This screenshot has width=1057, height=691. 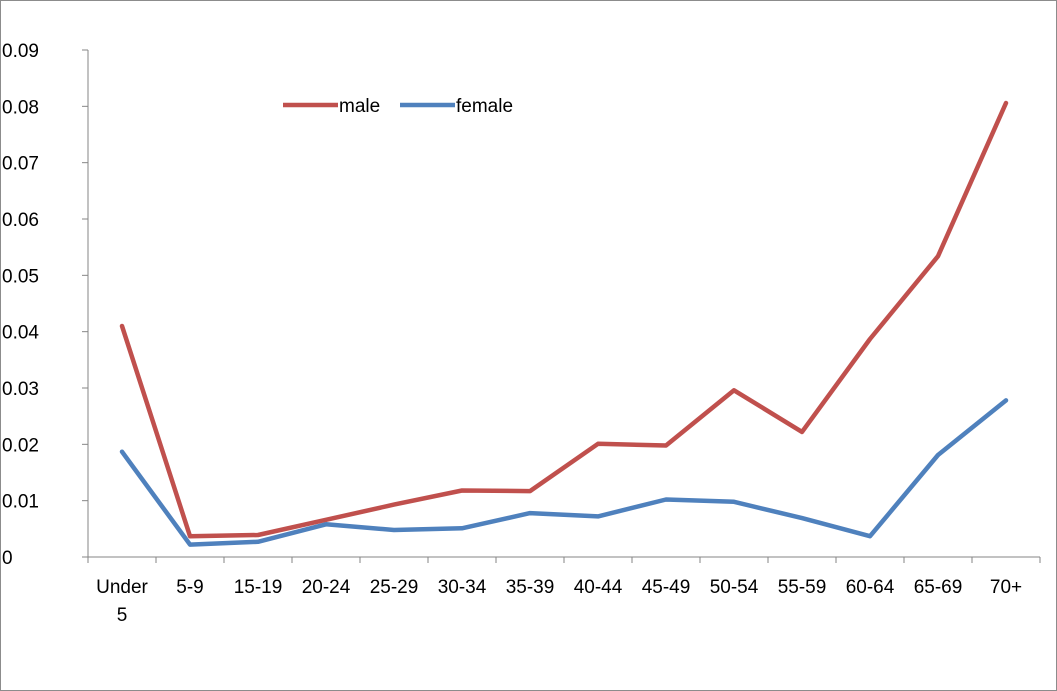 What do you see at coordinates (20, 220) in the screenshot?
I see `y-tick-label: 0.06` at bounding box center [20, 220].